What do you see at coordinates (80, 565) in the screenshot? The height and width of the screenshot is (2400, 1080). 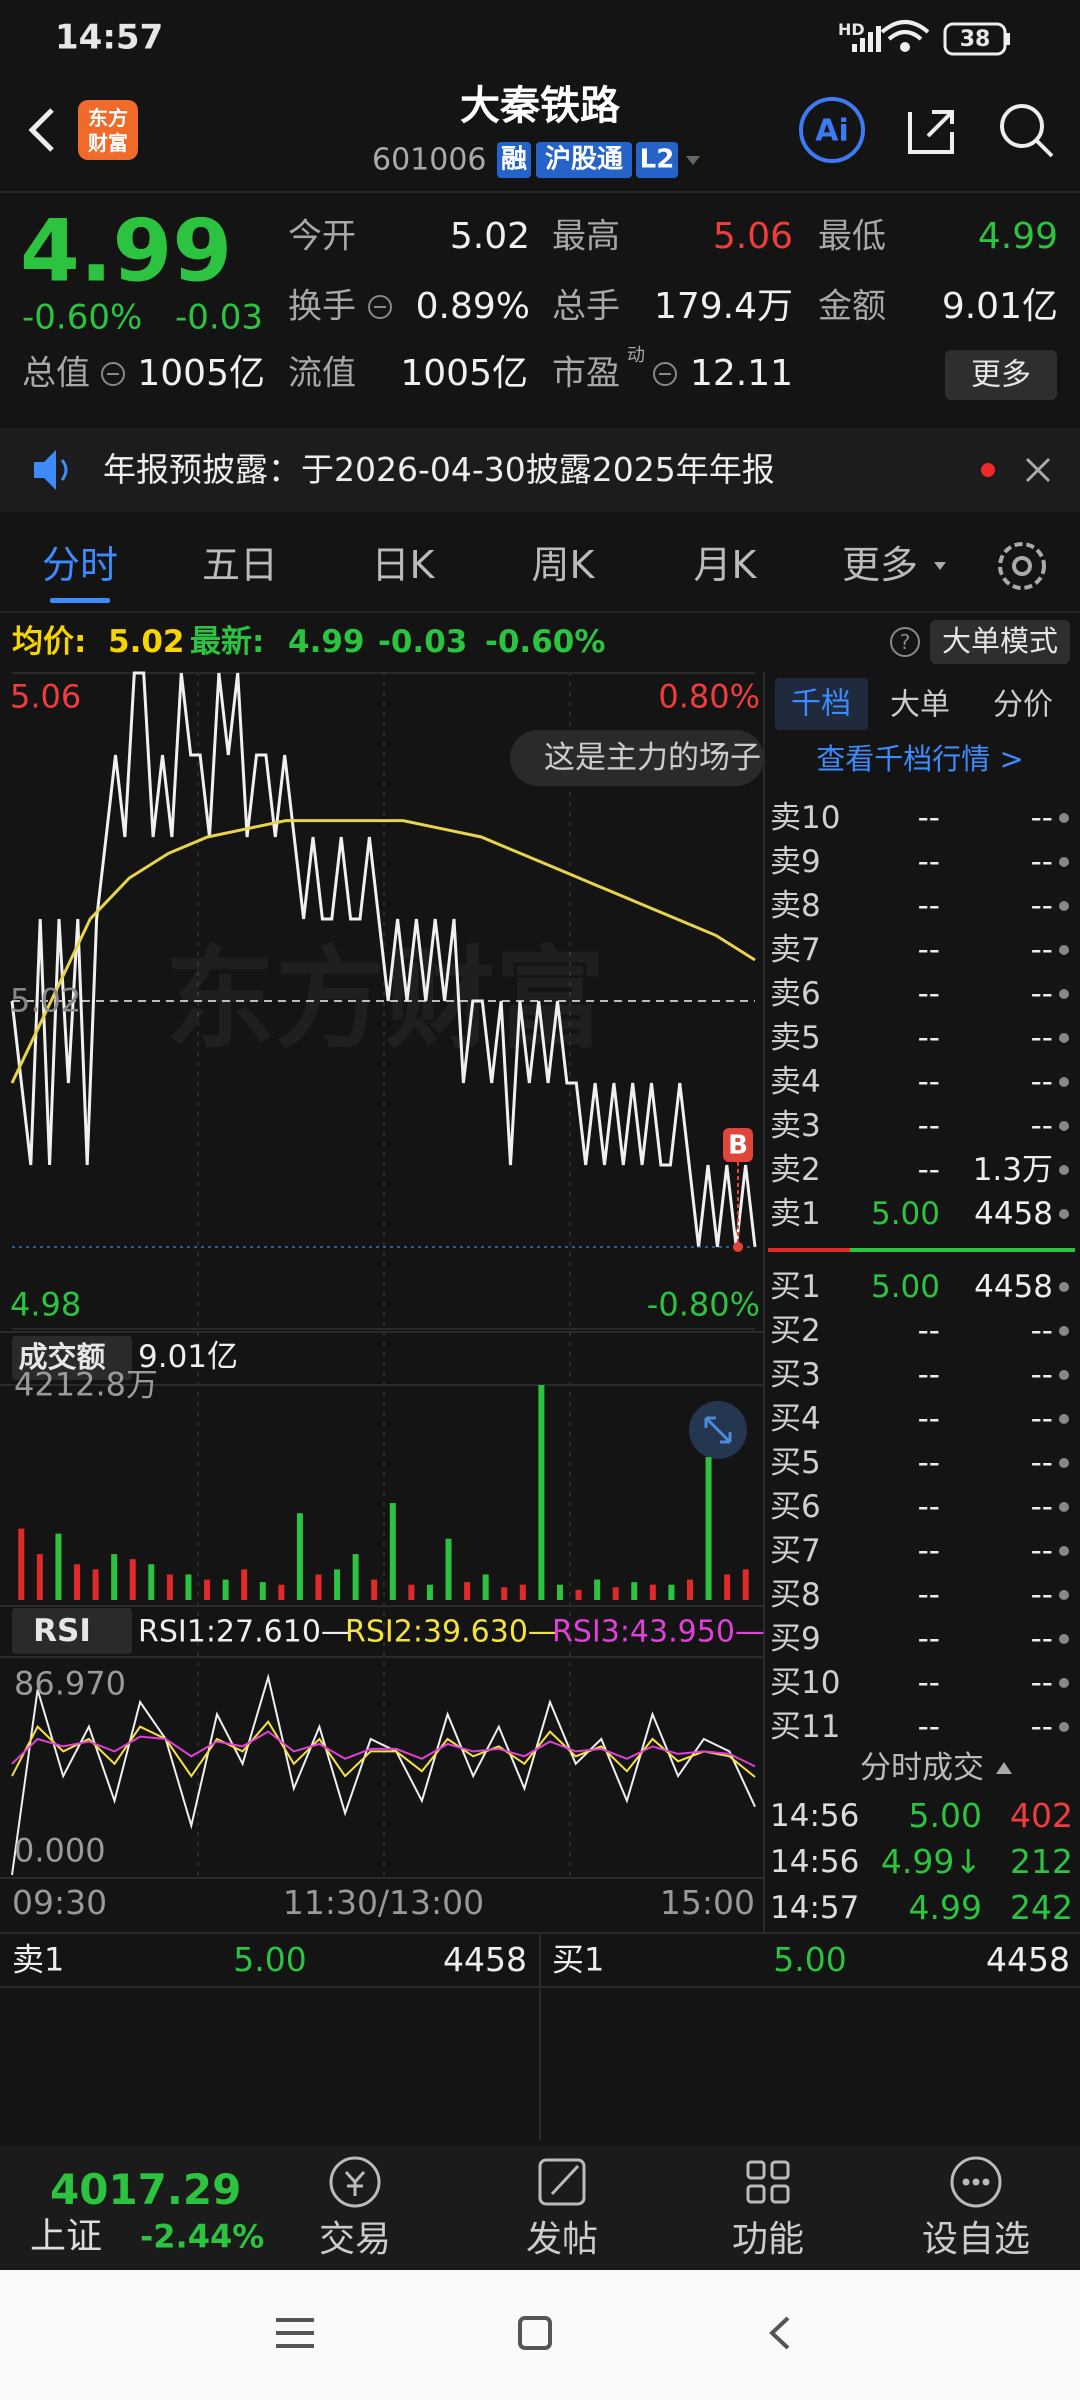 I see `tab: 分时` at bounding box center [80, 565].